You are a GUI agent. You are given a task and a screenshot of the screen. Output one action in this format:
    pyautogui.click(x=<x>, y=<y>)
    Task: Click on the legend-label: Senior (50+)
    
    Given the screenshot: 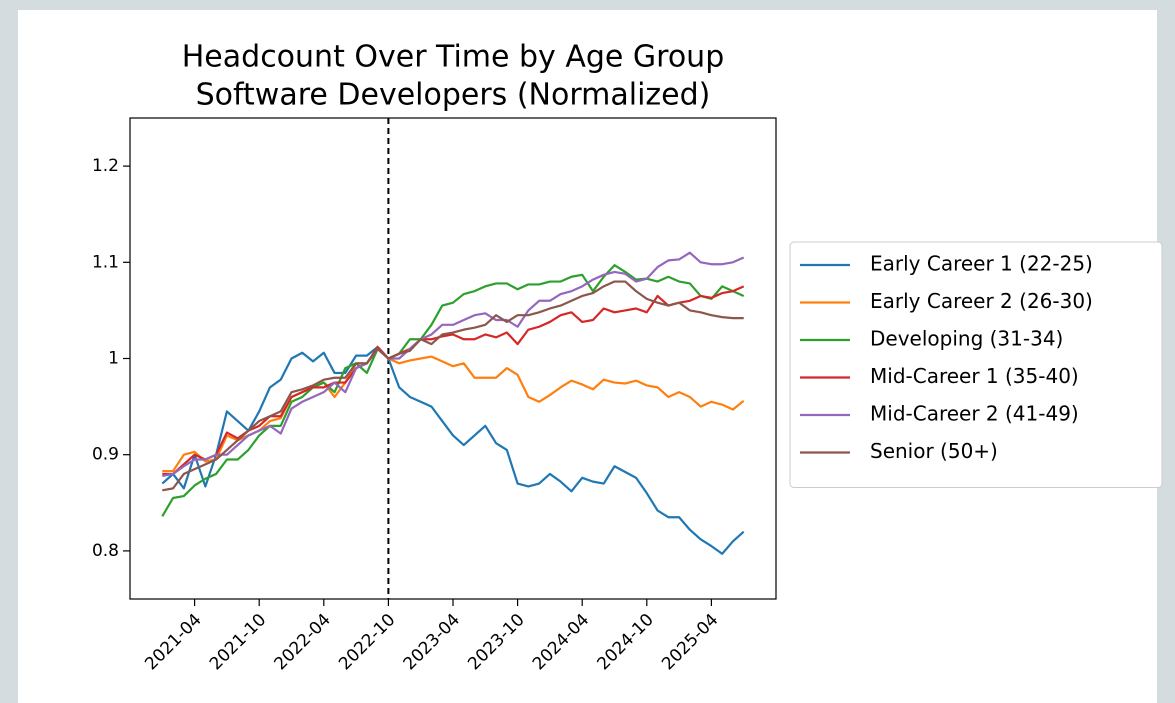 What is the action you would take?
    pyautogui.click(x=934, y=451)
    